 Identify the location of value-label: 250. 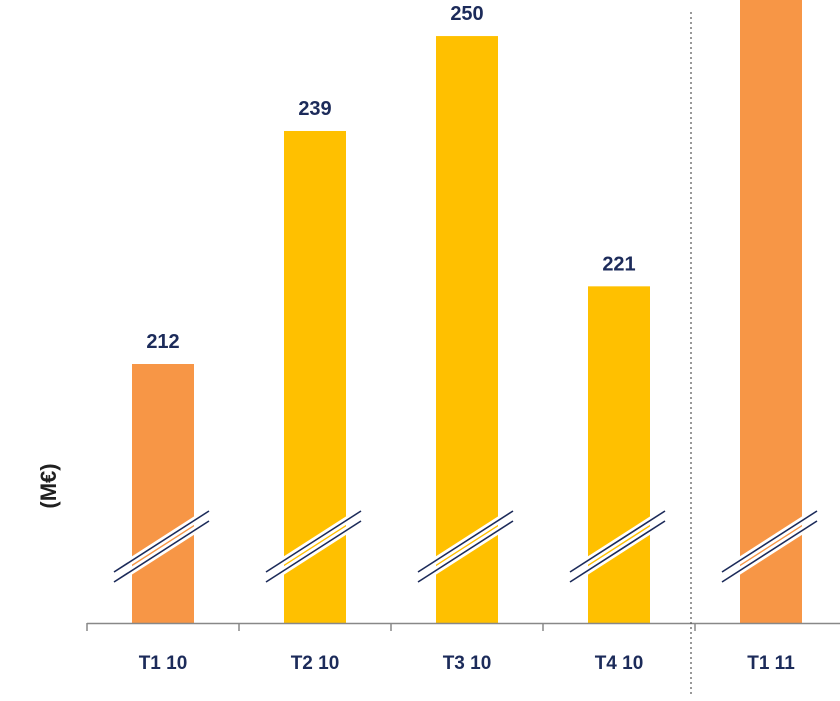
(466, 14).